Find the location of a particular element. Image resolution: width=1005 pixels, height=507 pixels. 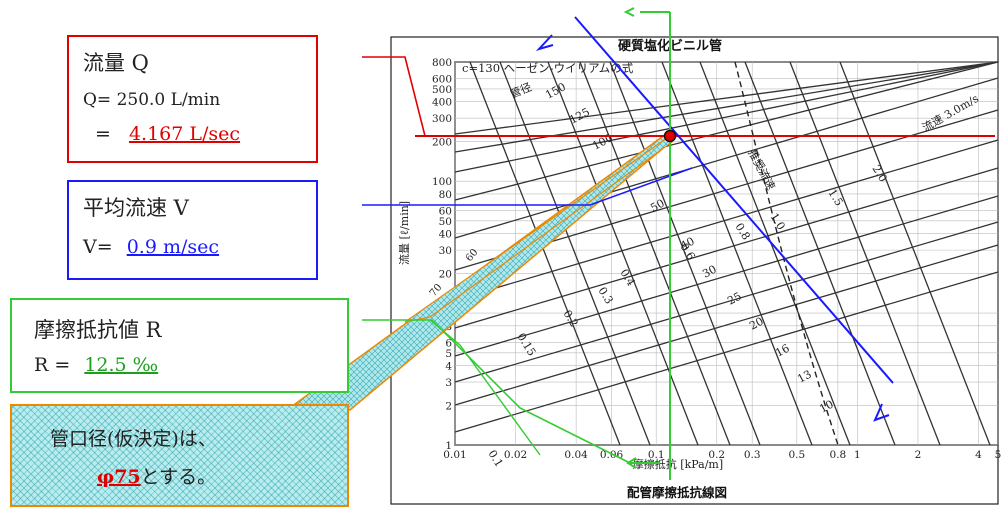

chart-caption: 配管摩擦抵抗線図 is located at coordinates (677, 492).